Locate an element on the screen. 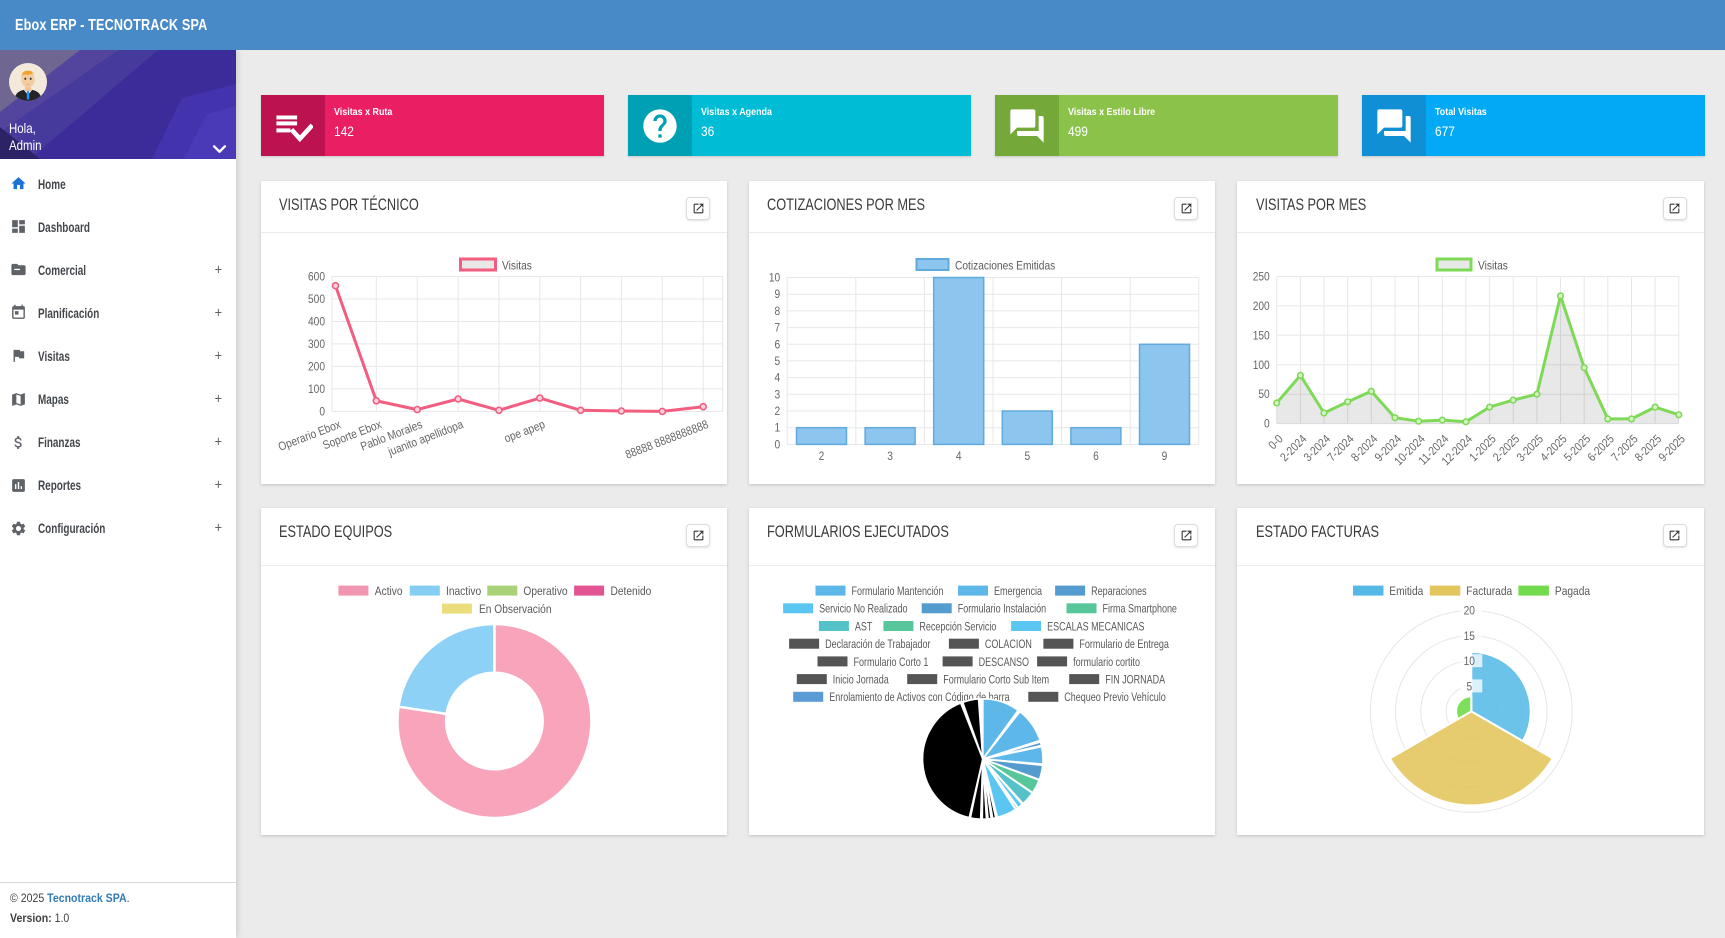 This screenshot has height=938, width=1725. svg-text: Declaración de Trabajador is located at coordinates (878, 645).